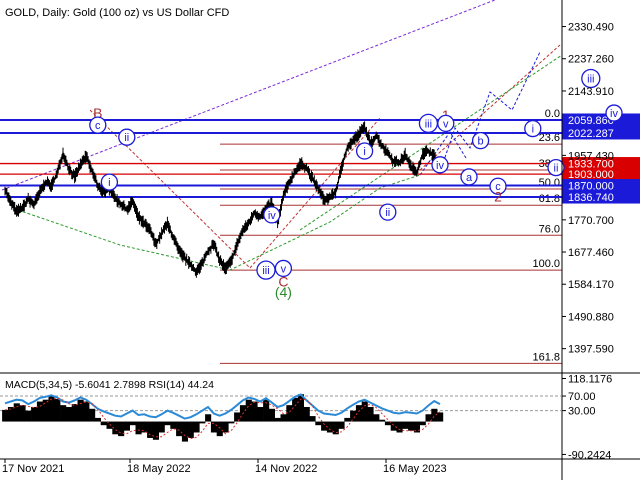  What do you see at coordinates (591, 285) in the screenshot?
I see `price-tick-label: 1584.170` at bounding box center [591, 285].